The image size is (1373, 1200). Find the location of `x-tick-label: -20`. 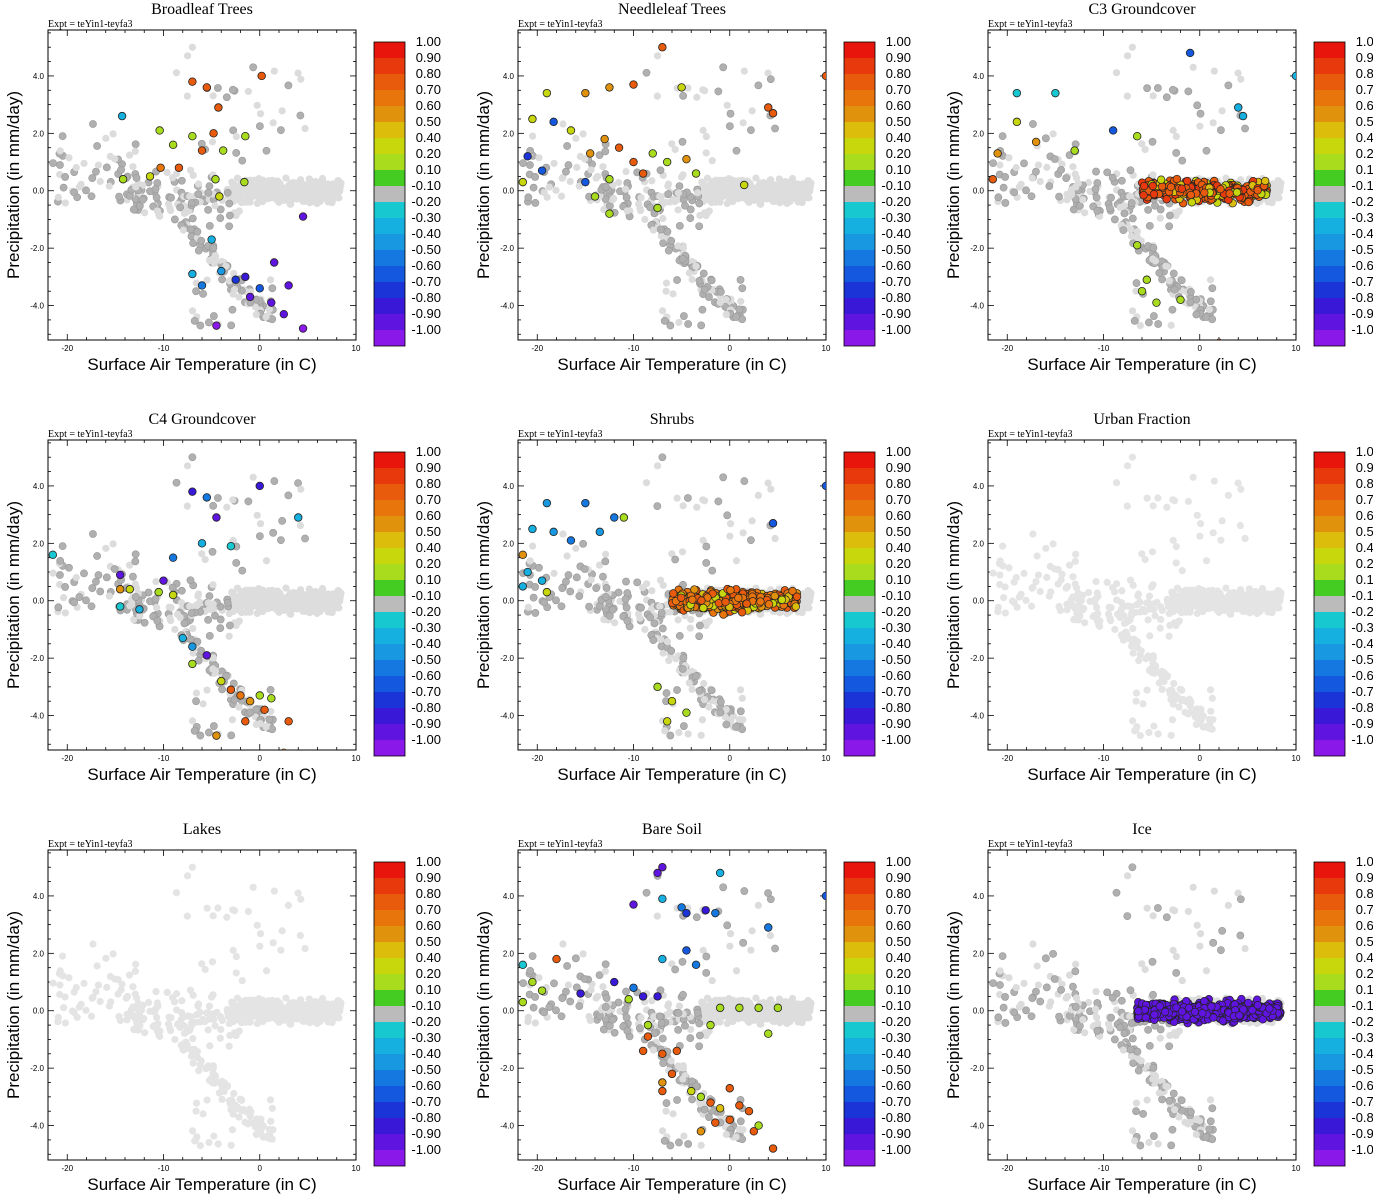

x-tick-label: -20 is located at coordinates (537, 348).